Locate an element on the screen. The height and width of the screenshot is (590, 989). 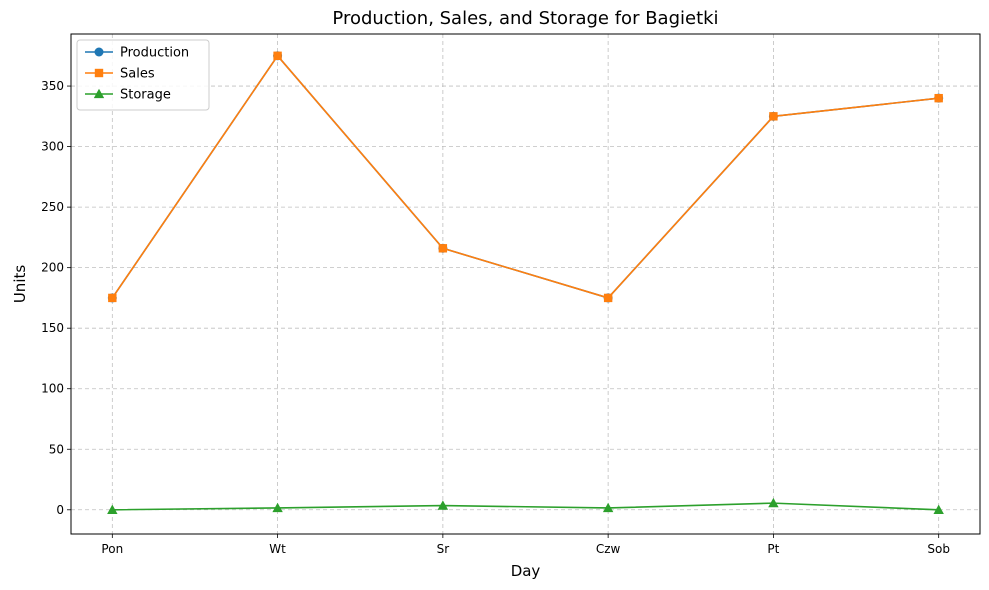
y-tick-label: 150 is located at coordinates (52, 328).